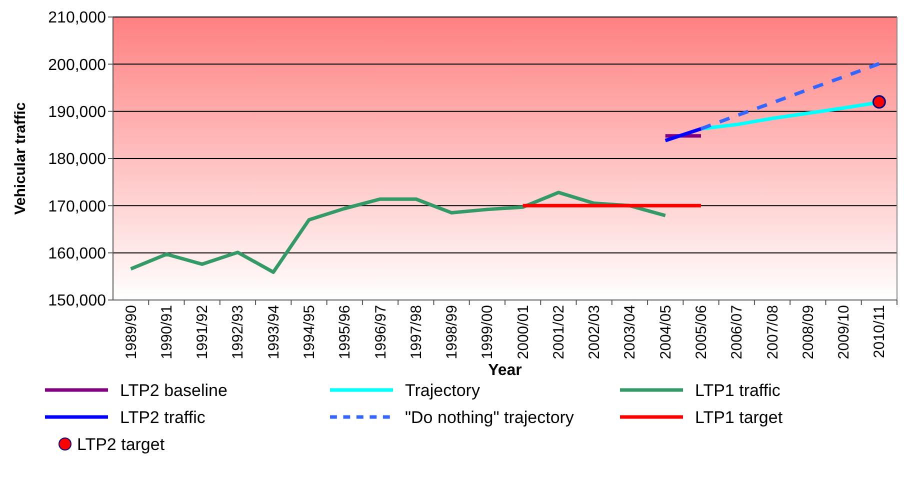 The image size is (904, 483). Describe the element at coordinates (77, 253) in the screenshot. I see `y-tick-label: 160,000` at that location.